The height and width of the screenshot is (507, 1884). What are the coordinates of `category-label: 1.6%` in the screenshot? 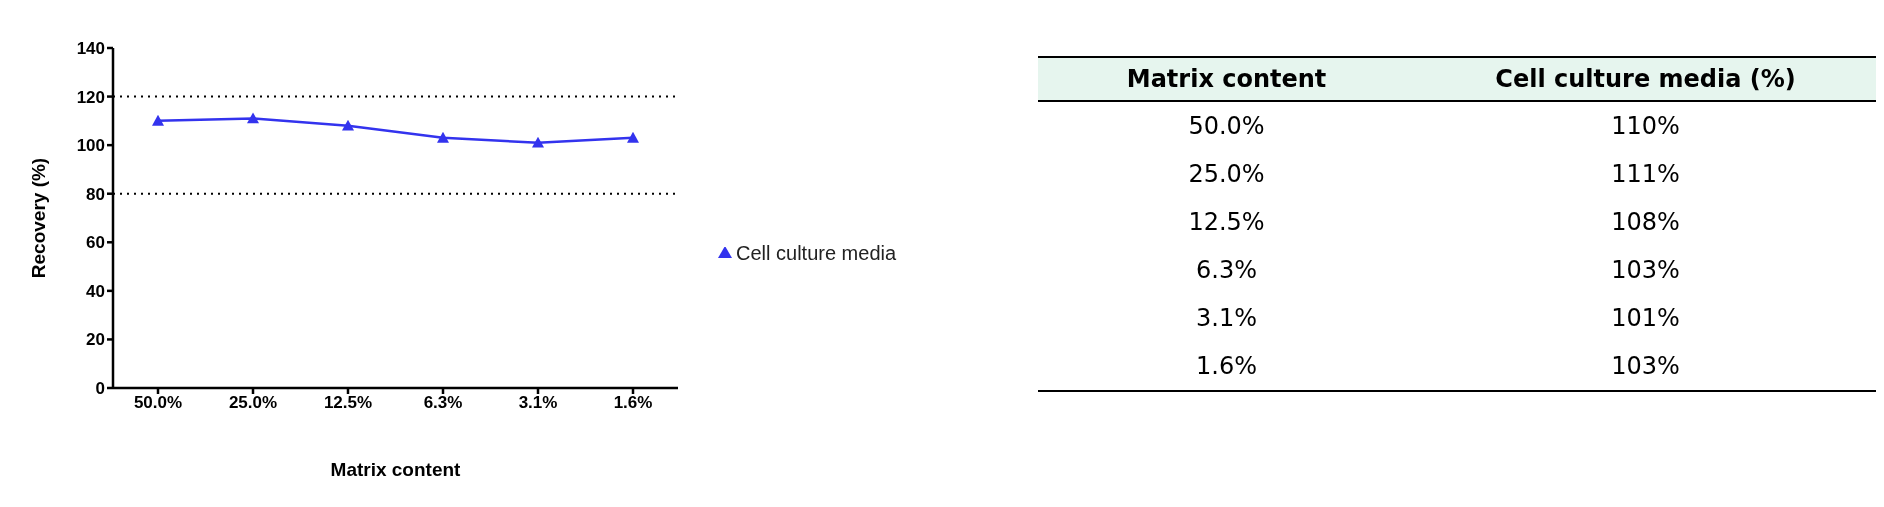 It's located at (1227, 366).